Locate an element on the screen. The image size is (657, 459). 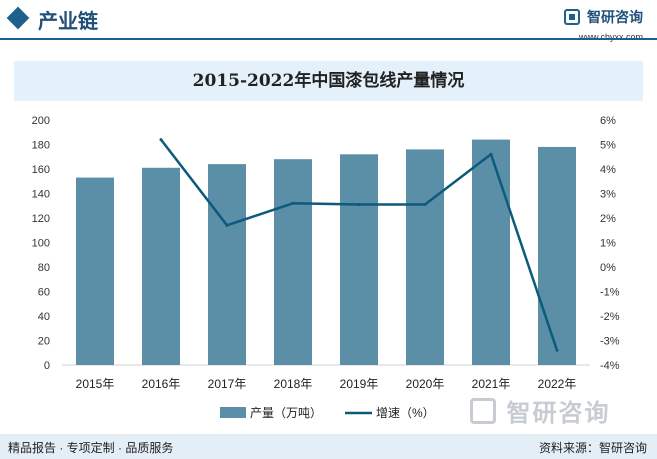
x-tick-label: 2020年 is located at coordinates (425, 384).